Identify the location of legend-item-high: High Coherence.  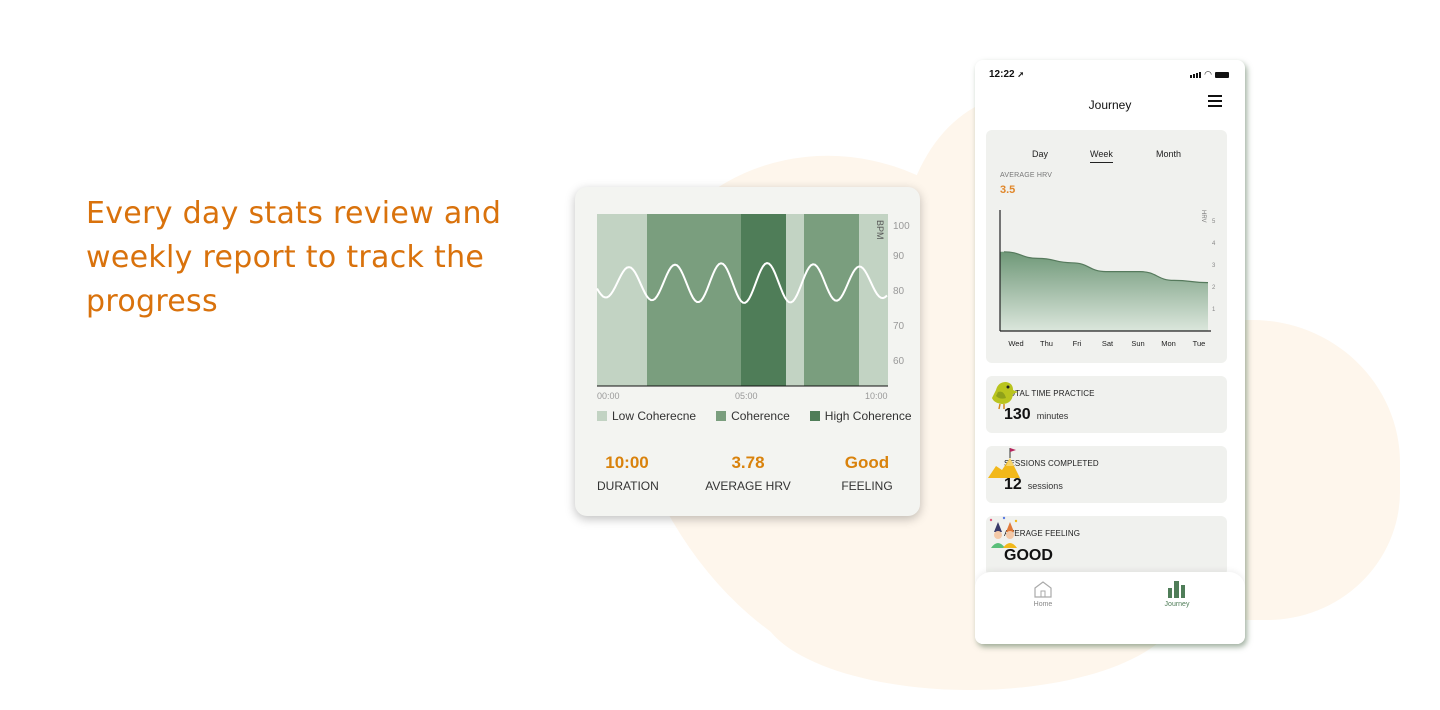
(860, 416).